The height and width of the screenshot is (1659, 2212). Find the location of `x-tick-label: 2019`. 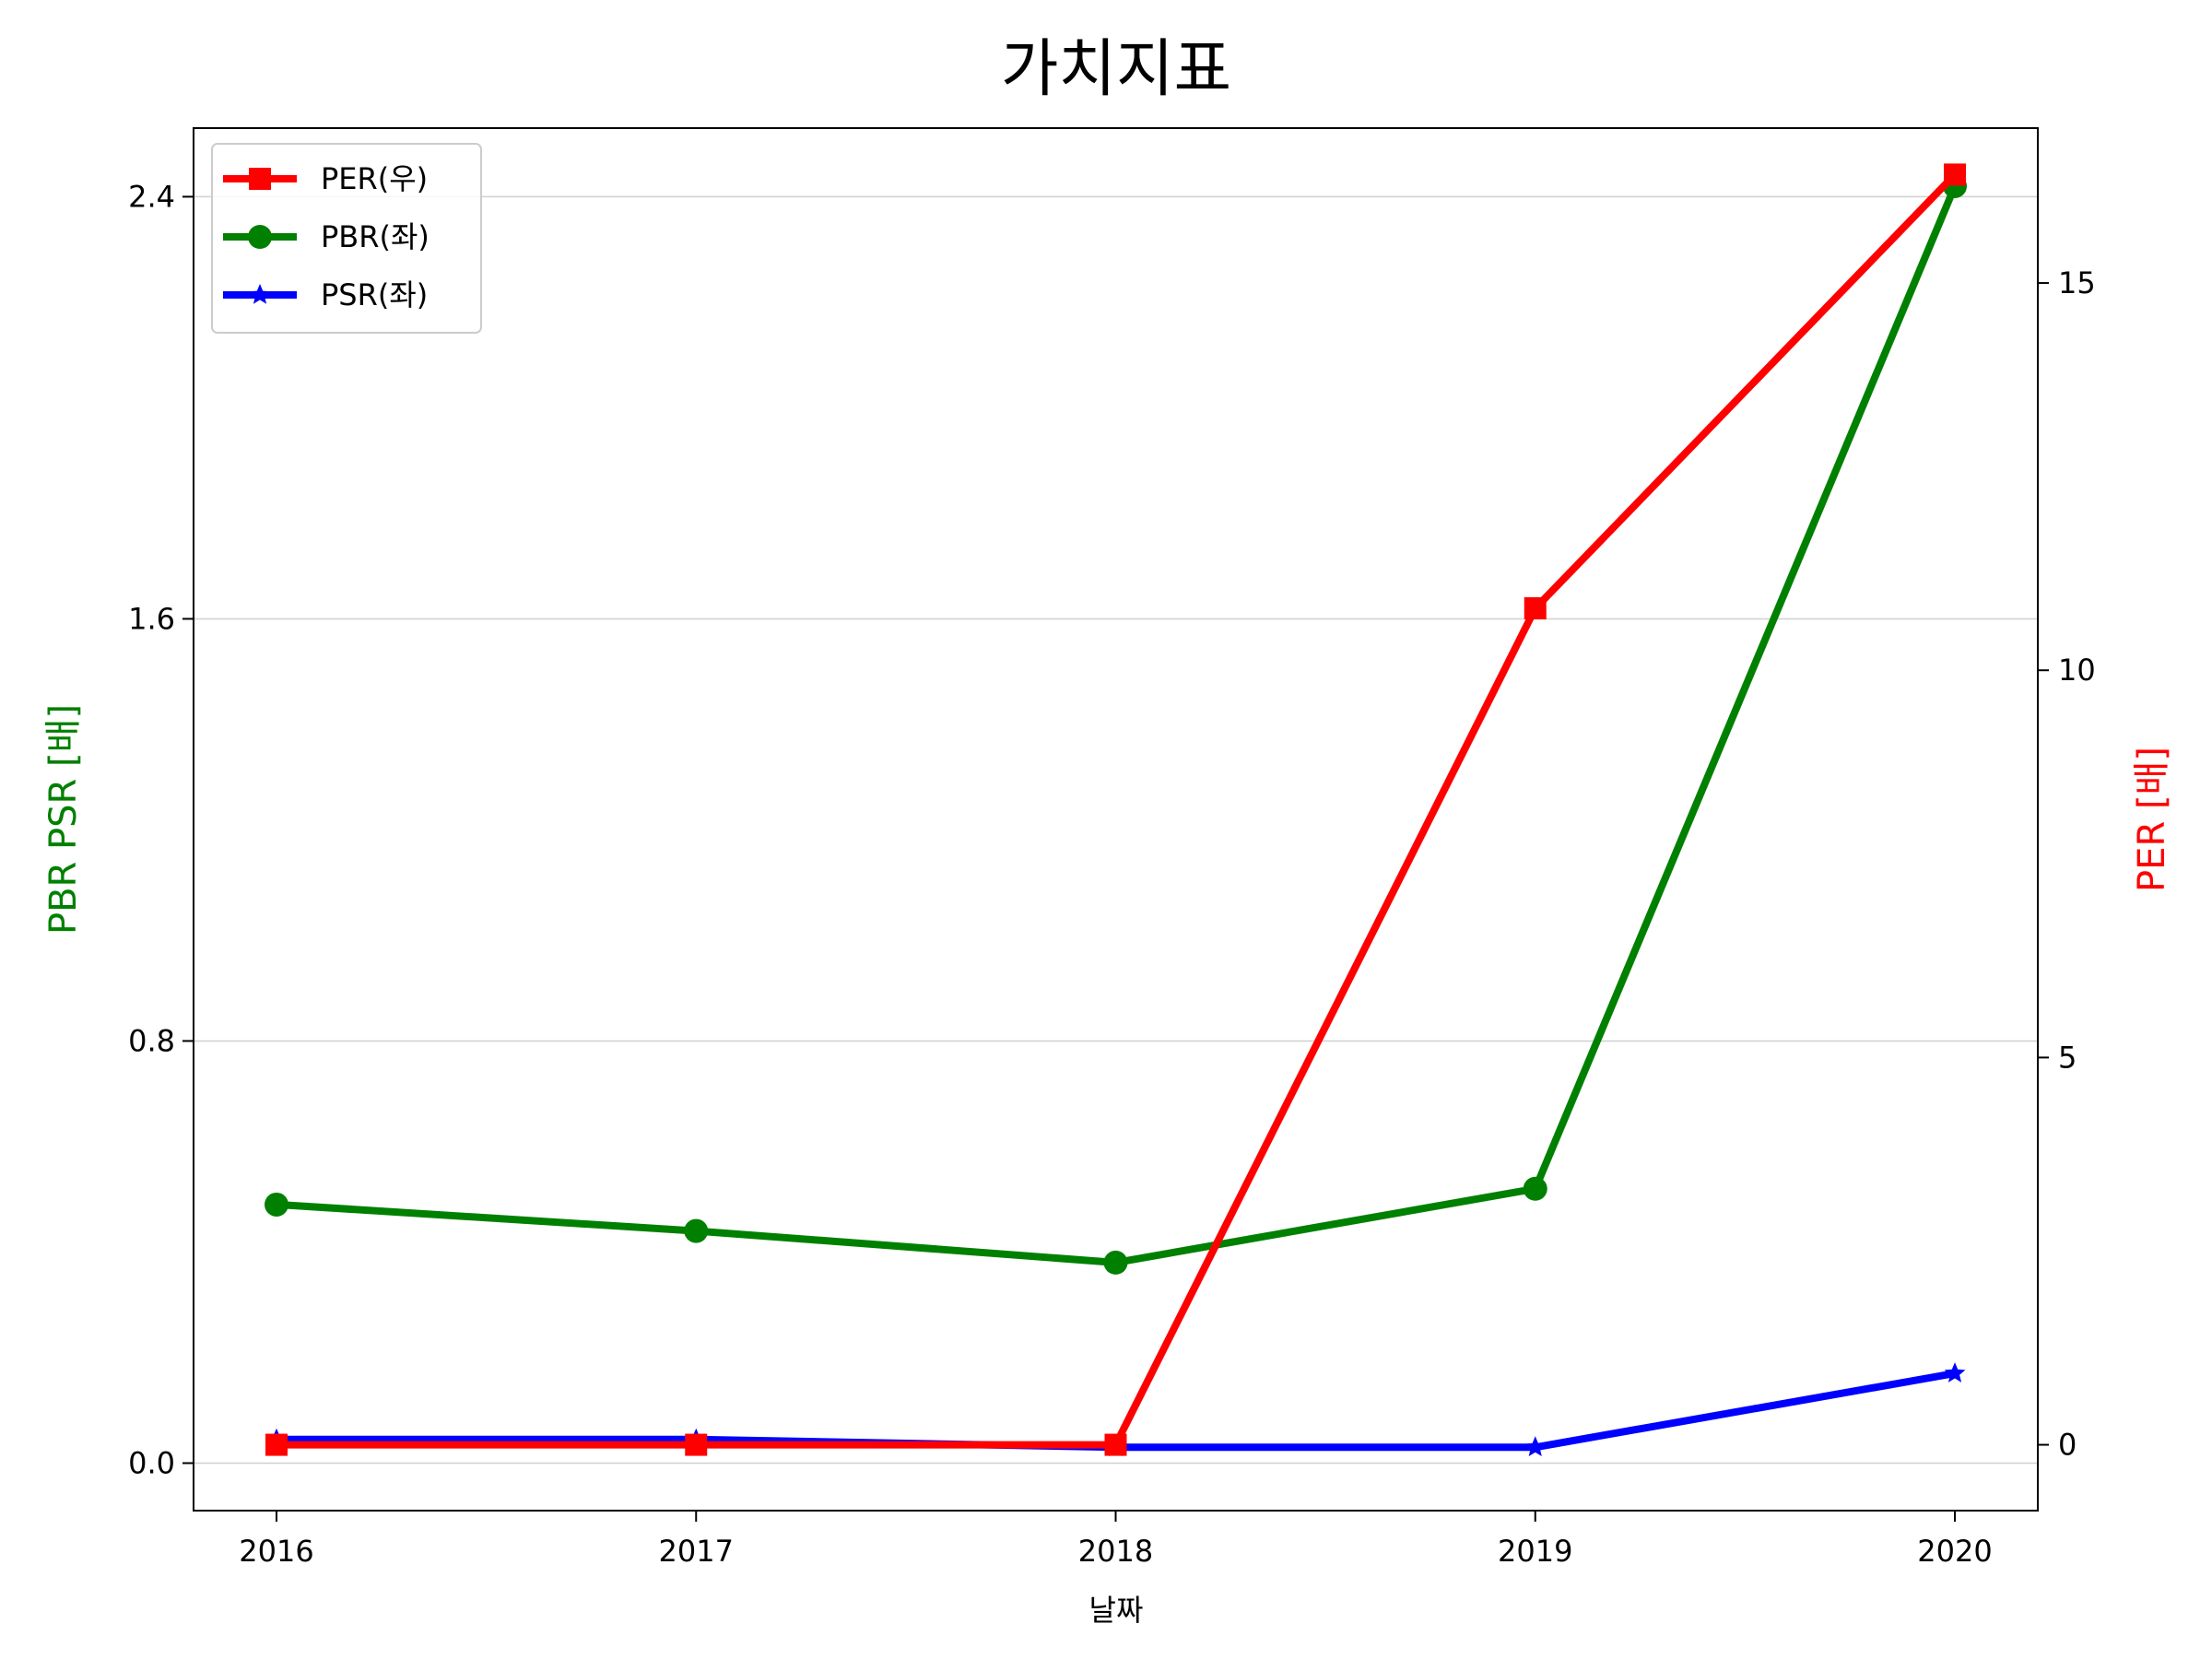

x-tick-label: 2019 is located at coordinates (1535, 1551).